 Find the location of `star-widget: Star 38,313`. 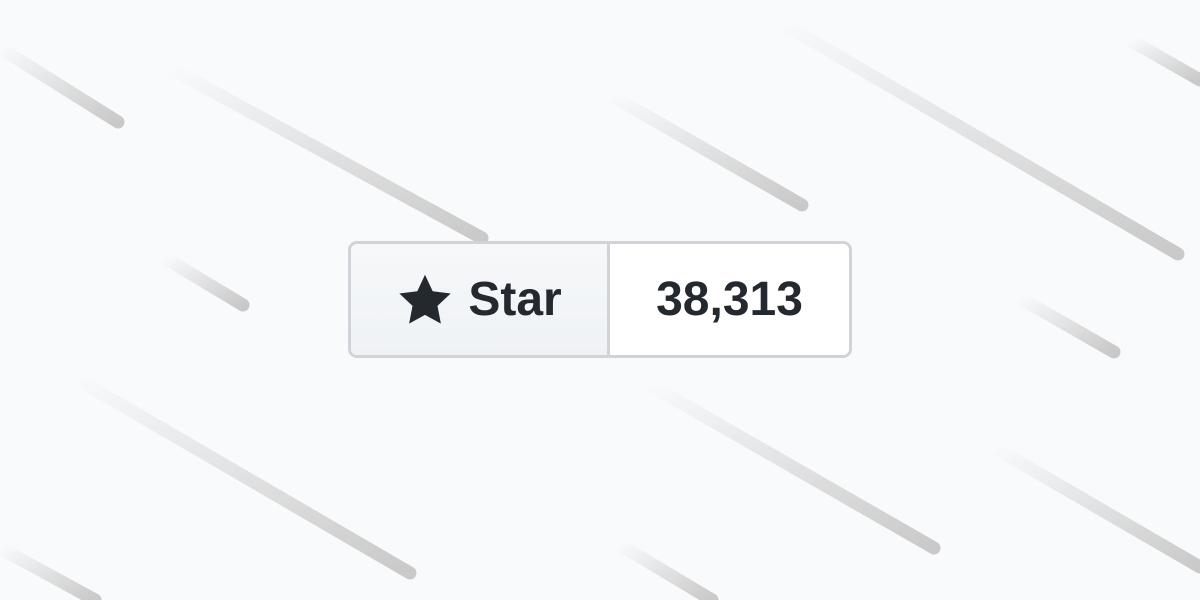

star-widget: Star 38,313 is located at coordinates (600, 299).